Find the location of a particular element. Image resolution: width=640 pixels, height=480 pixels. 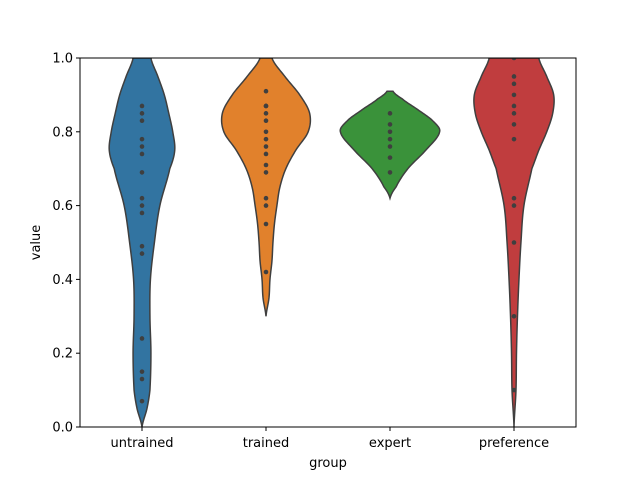

x-axis-label: group is located at coordinates (328, 463).